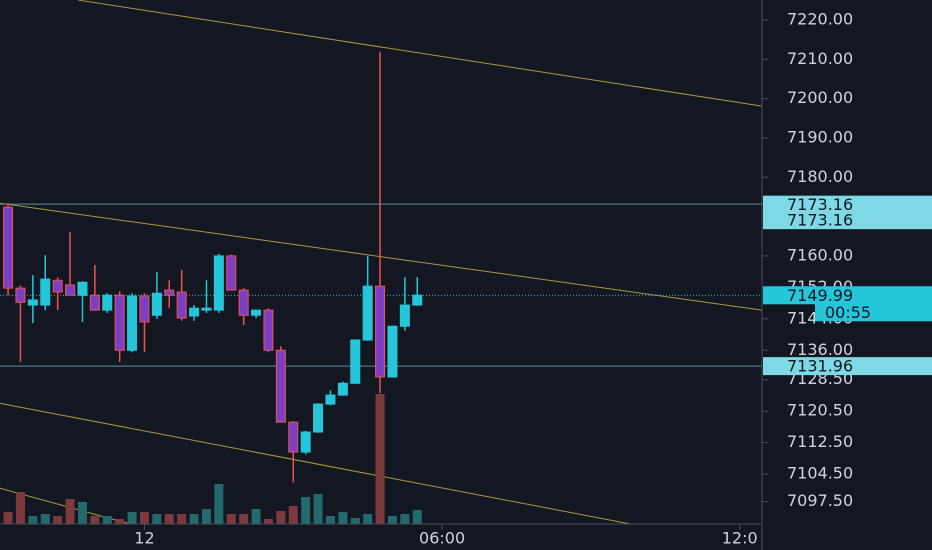  I want to click on countdown-label-box, so click(873, 312).